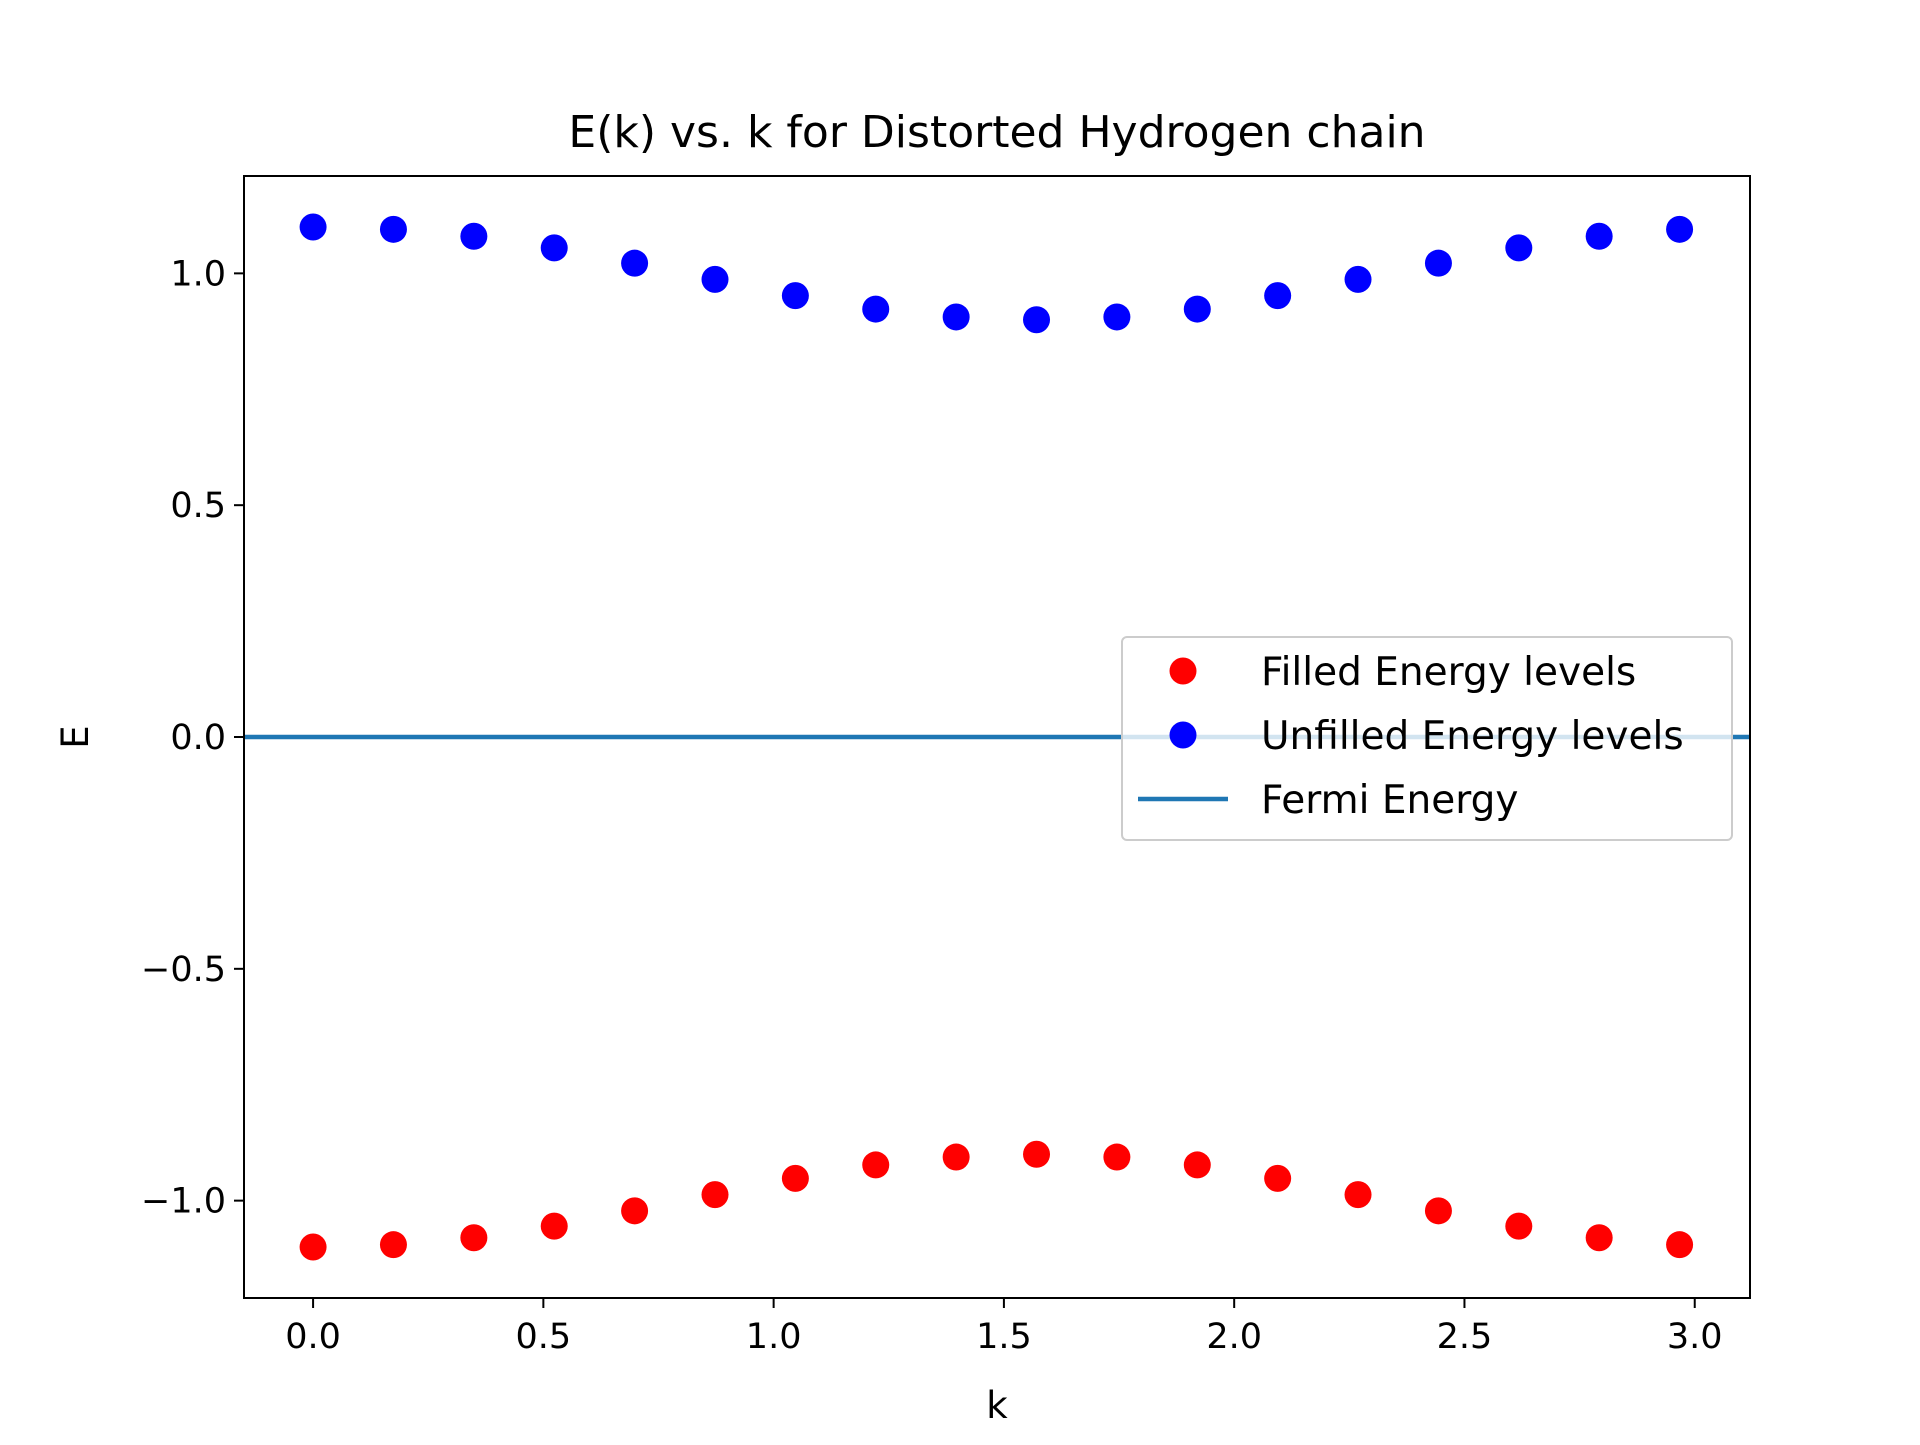 The width and height of the screenshot is (1920, 1445). Describe the element at coordinates (313, 1337) in the screenshot. I see `x-tick-label-0: 0.0` at that location.